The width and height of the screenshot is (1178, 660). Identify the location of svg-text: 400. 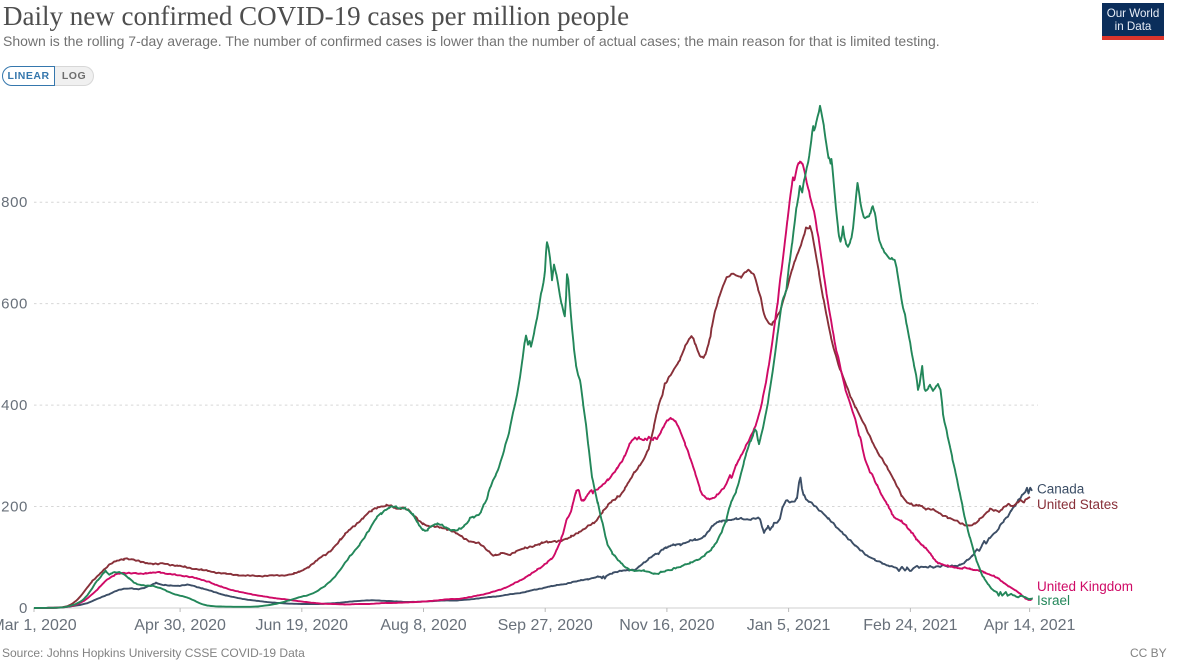
(14, 405).